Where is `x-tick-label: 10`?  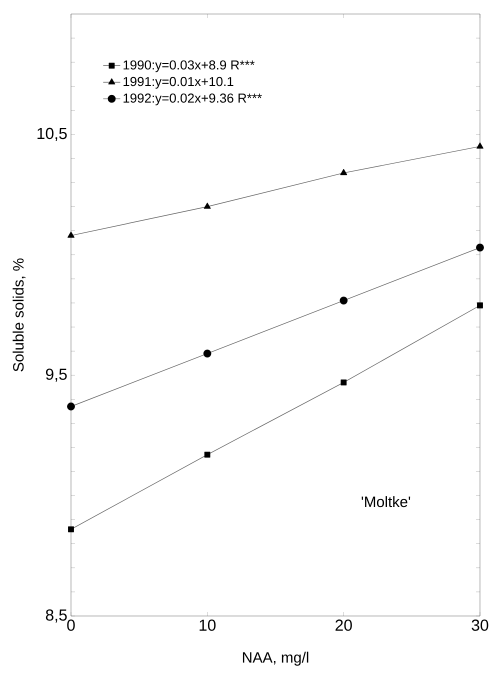 x-tick-label: 10 is located at coordinates (208, 625).